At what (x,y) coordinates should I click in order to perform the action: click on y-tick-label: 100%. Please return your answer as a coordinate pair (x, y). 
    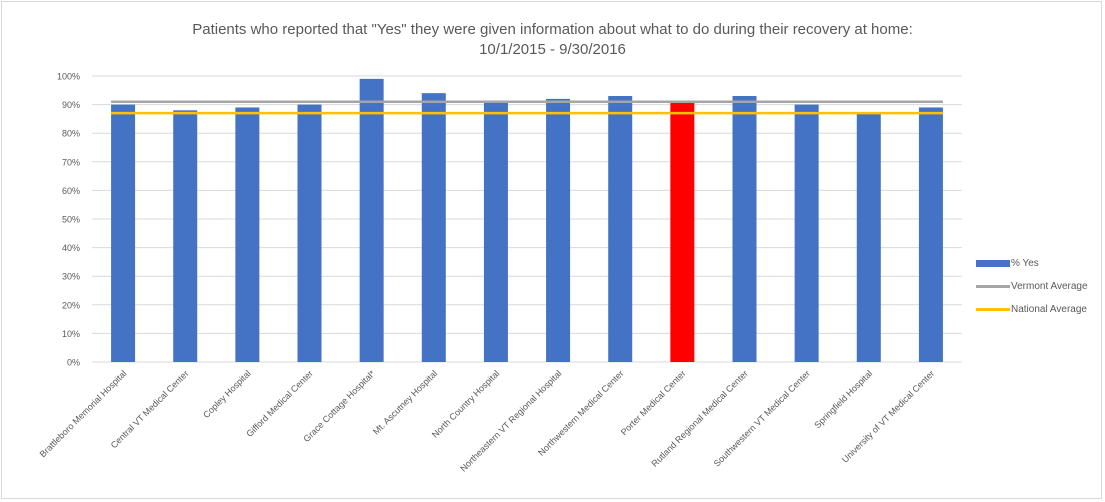
    Looking at the image, I should click on (68, 77).